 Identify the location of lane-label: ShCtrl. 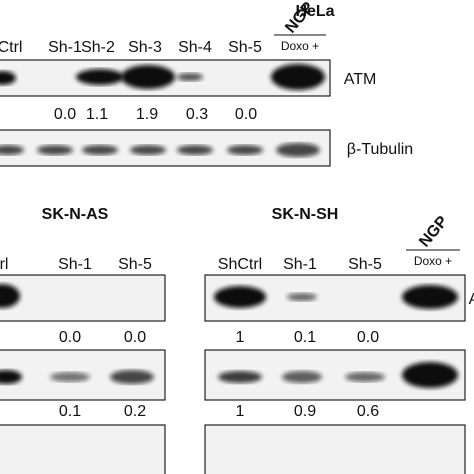
(240, 264).